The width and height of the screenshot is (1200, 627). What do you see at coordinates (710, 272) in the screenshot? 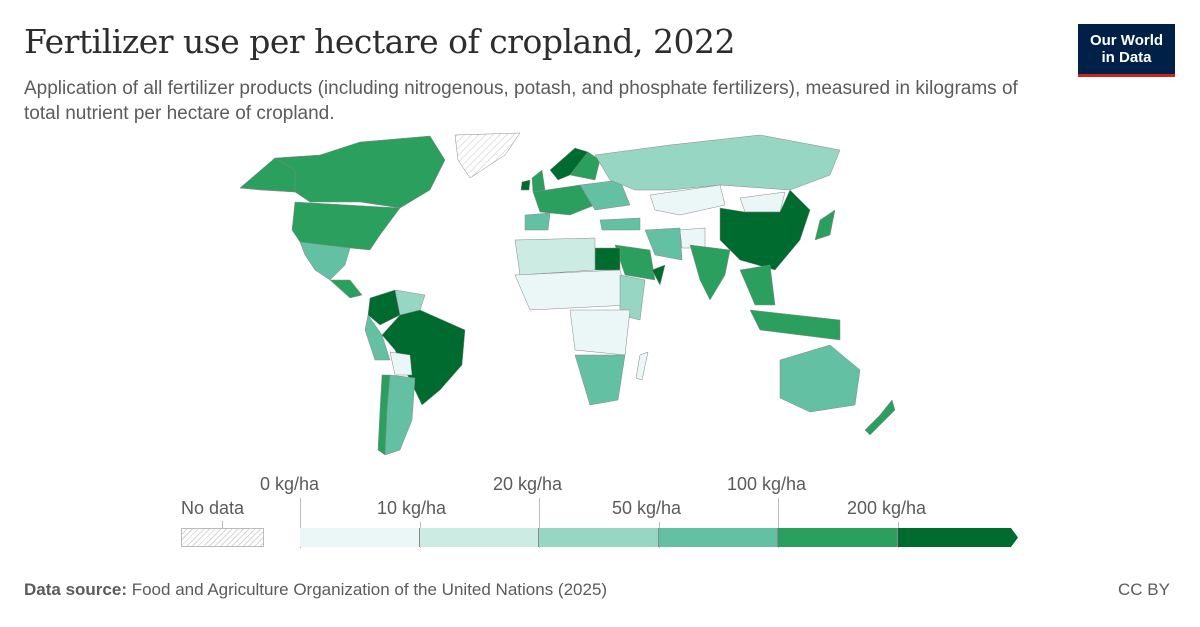
I see `region-india` at bounding box center [710, 272].